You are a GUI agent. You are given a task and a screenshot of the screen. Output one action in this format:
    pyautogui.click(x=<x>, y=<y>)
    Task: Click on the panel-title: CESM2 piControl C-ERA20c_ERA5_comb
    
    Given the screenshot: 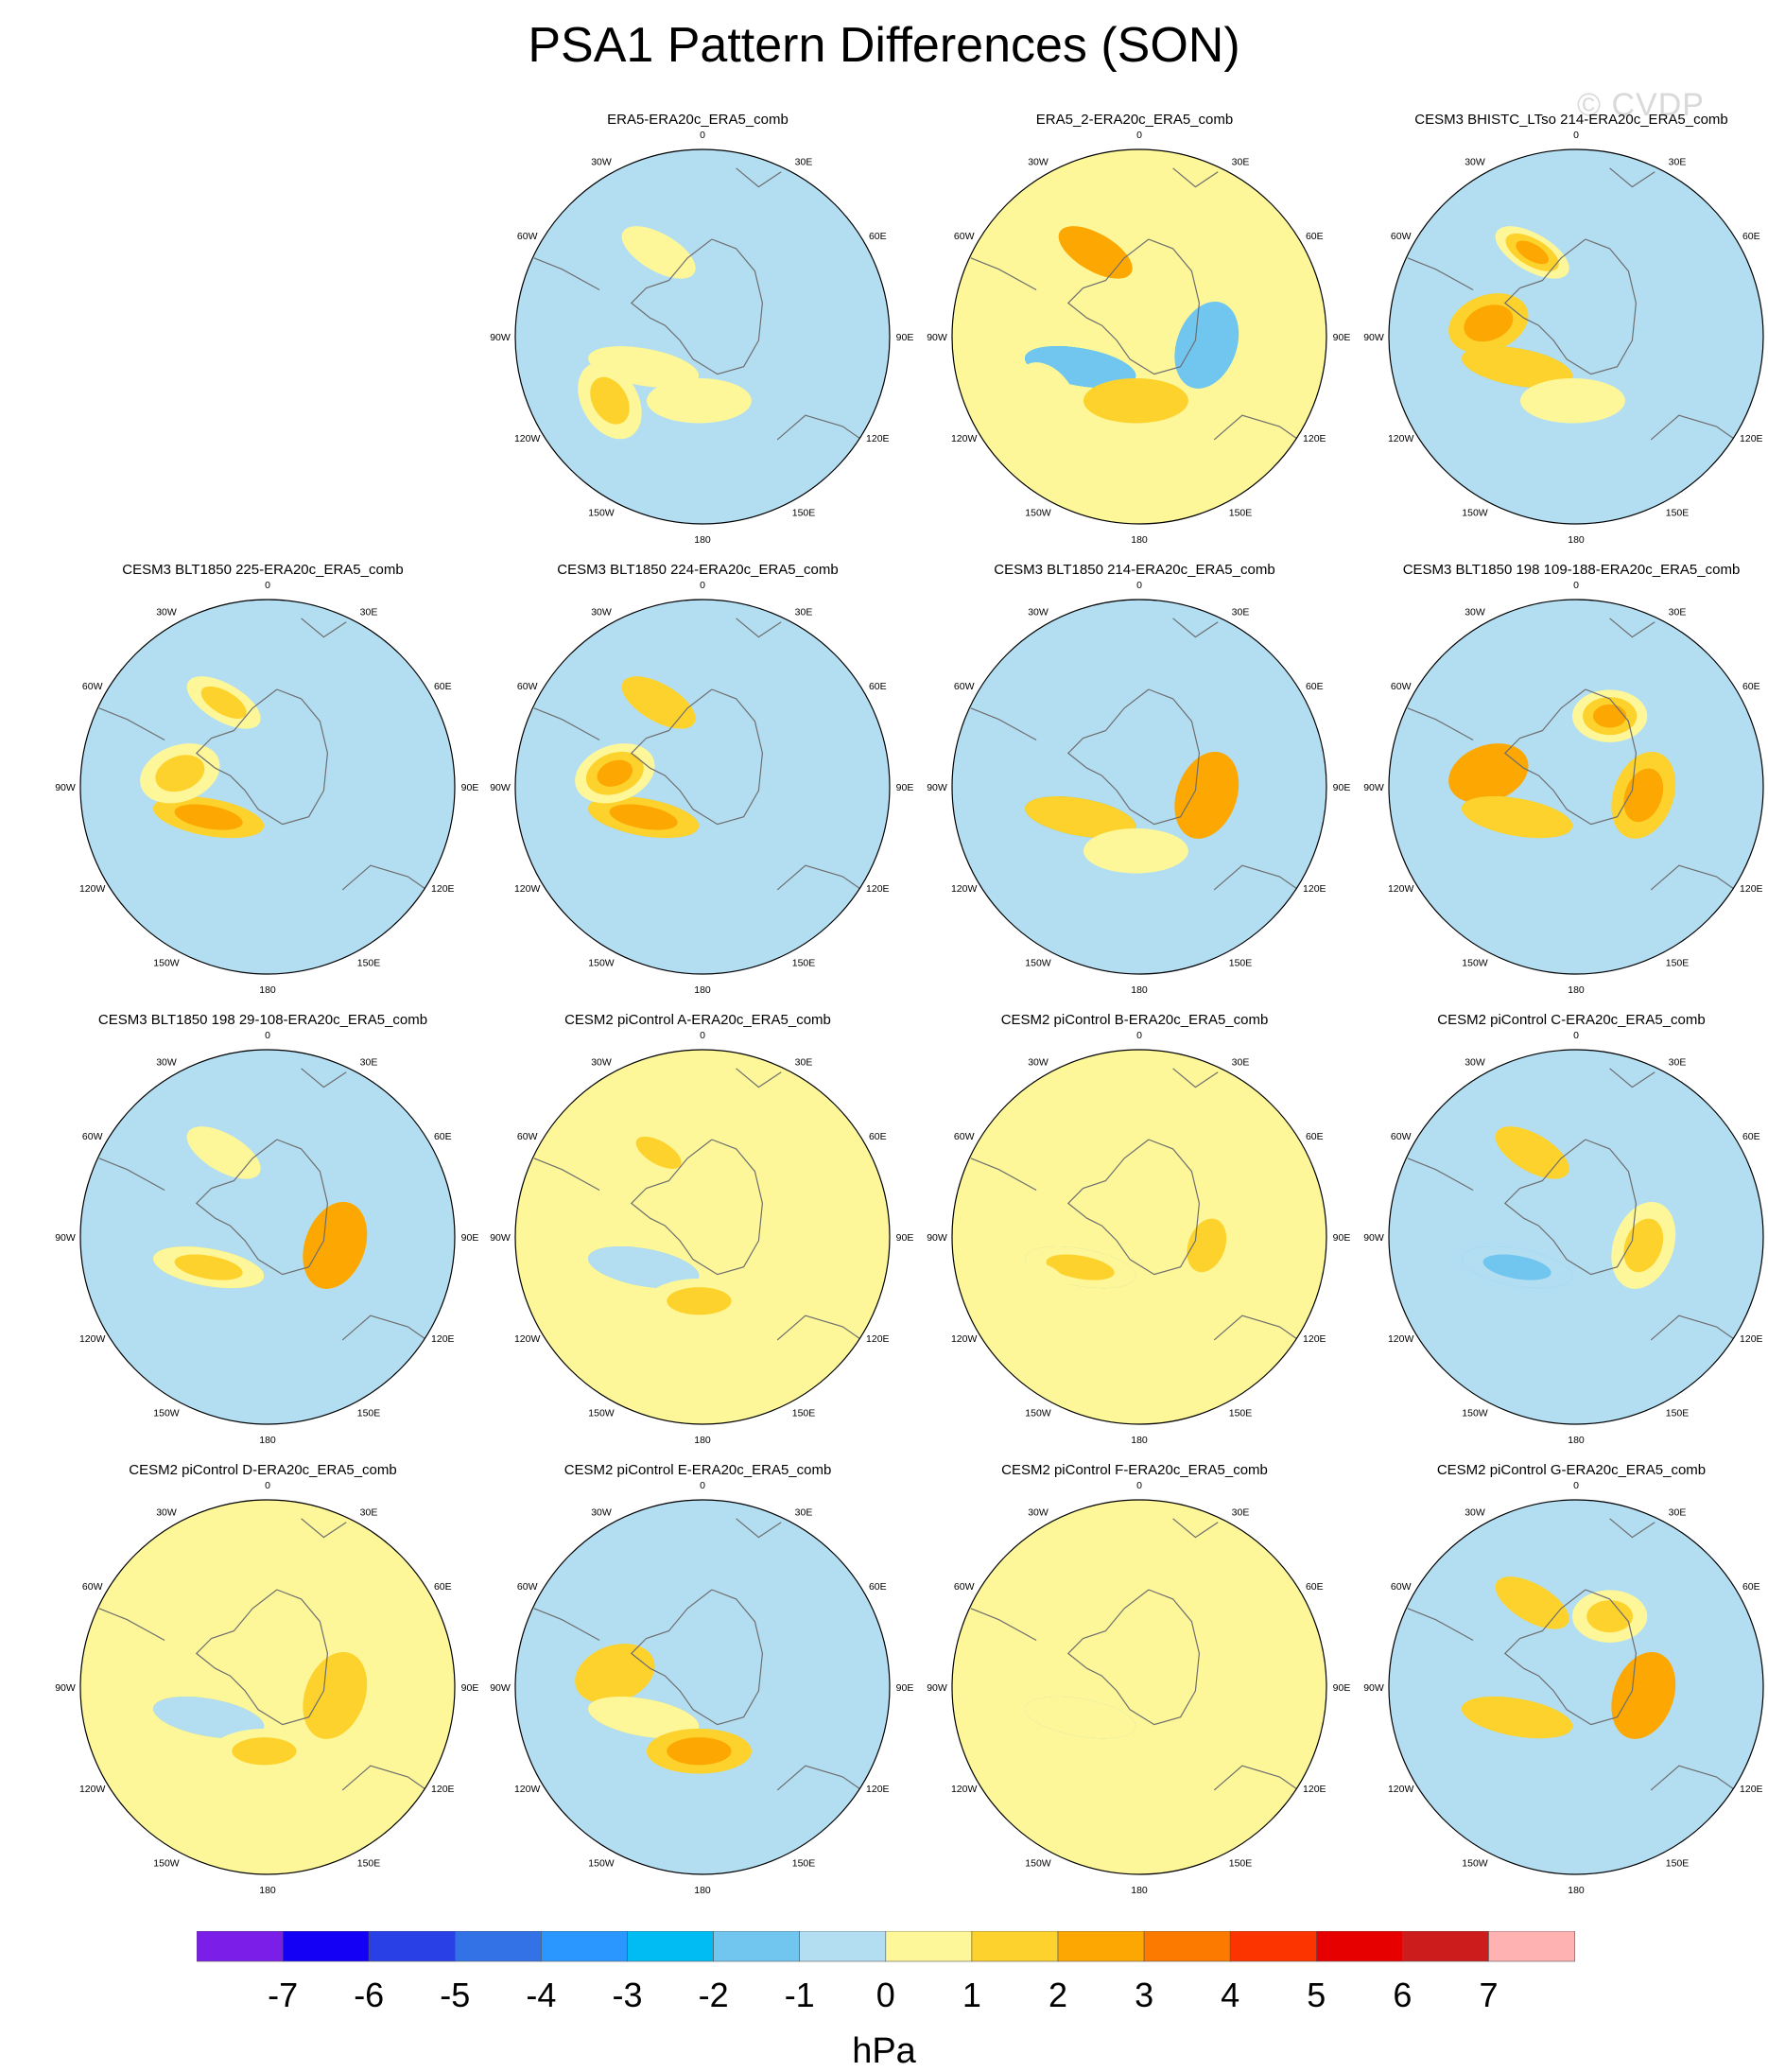 What is the action you would take?
    pyautogui.click(x=1571, y=1020)
    